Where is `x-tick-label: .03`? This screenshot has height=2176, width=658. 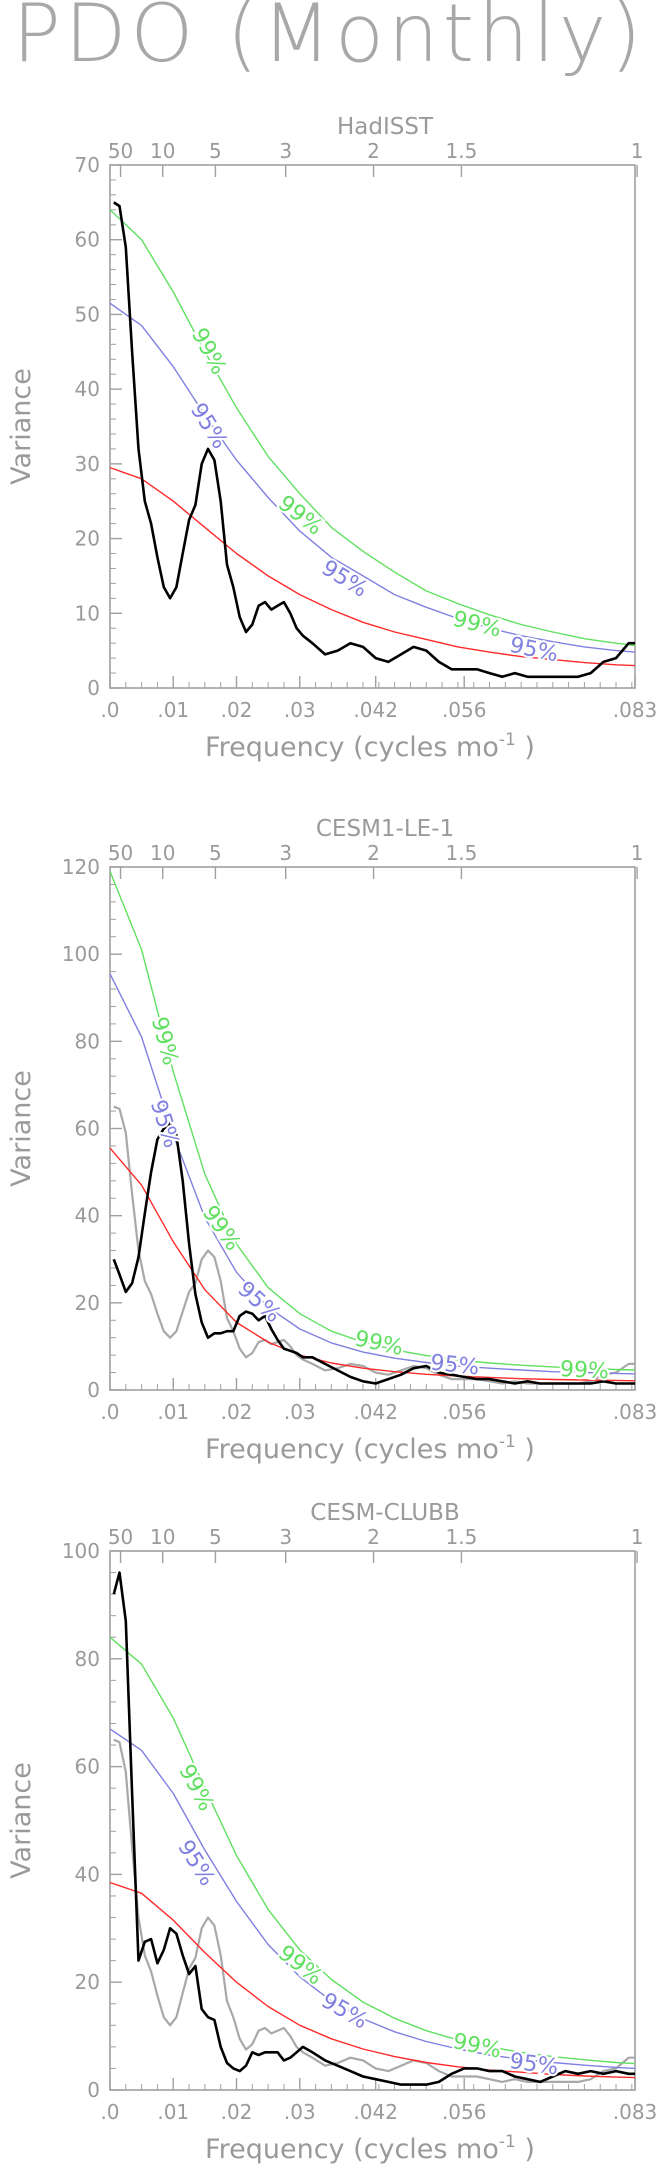
x-tick-label: .03 is located at coordinates (300, 2112).